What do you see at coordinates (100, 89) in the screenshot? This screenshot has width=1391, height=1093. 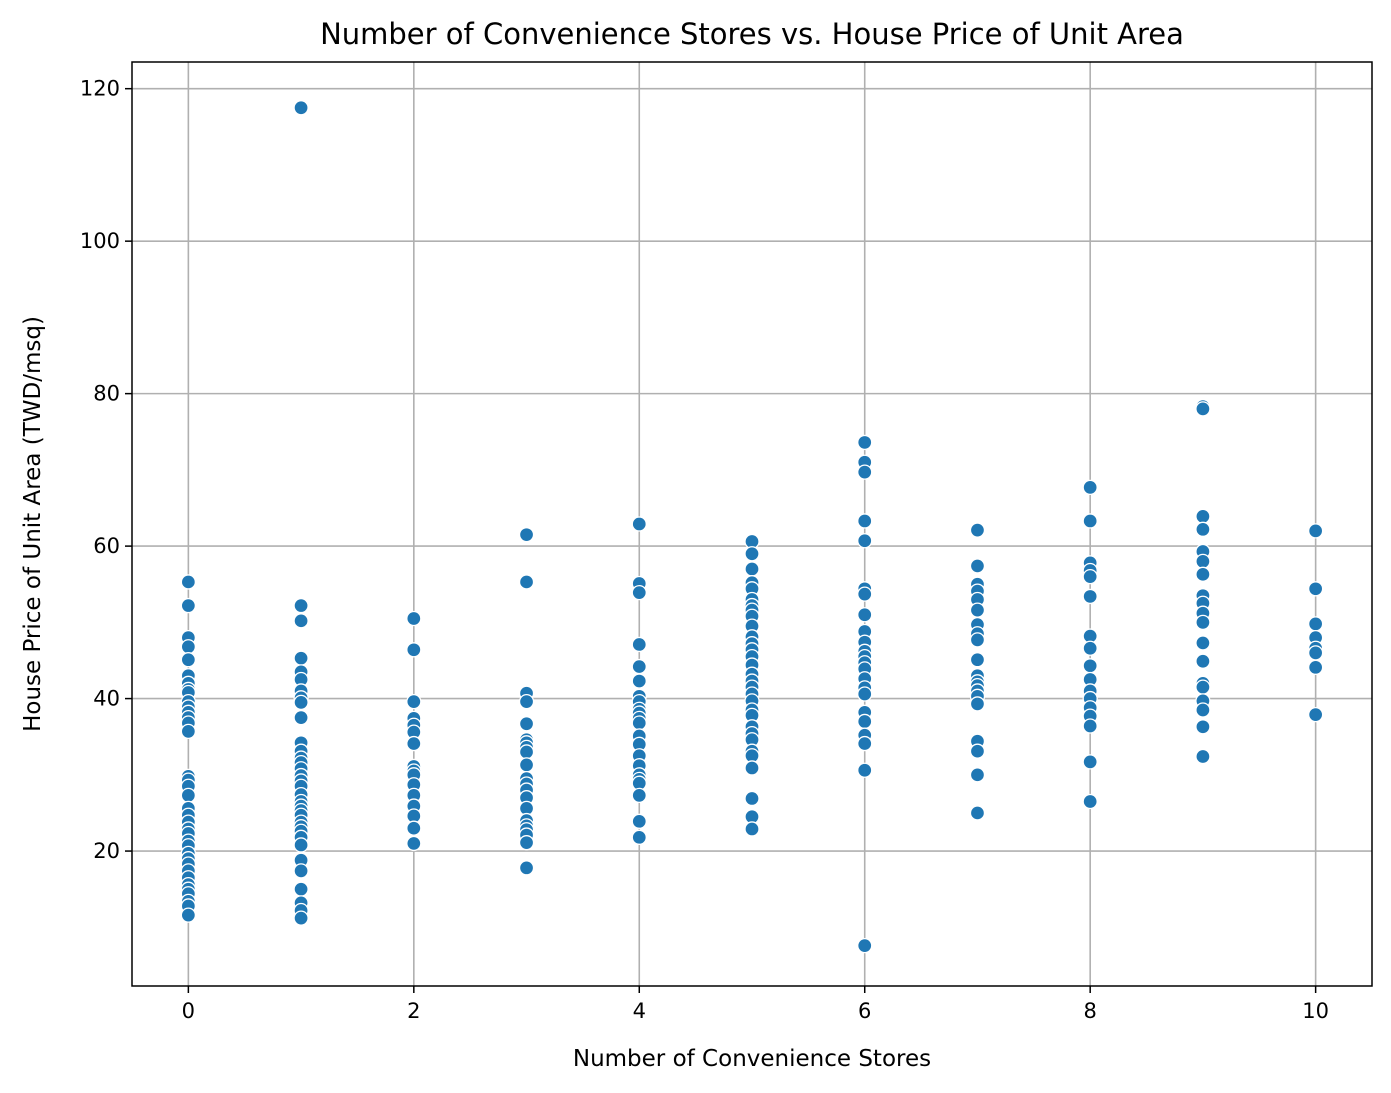 I see `y-tick-label: 120` at bounding box center [100, 89].